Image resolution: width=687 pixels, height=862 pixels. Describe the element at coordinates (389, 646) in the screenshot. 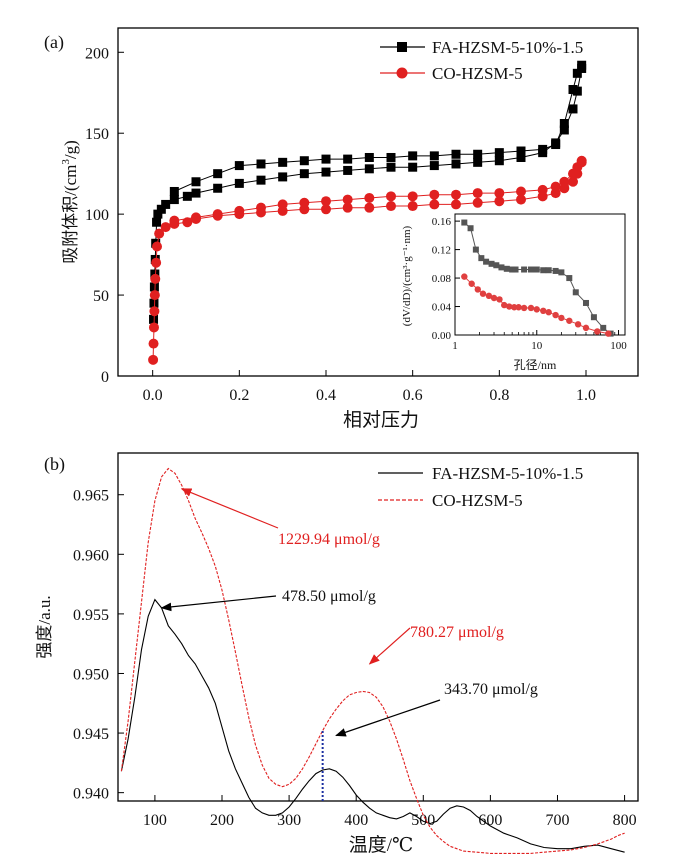

I see `annotation-arrow-co-high` at that location.